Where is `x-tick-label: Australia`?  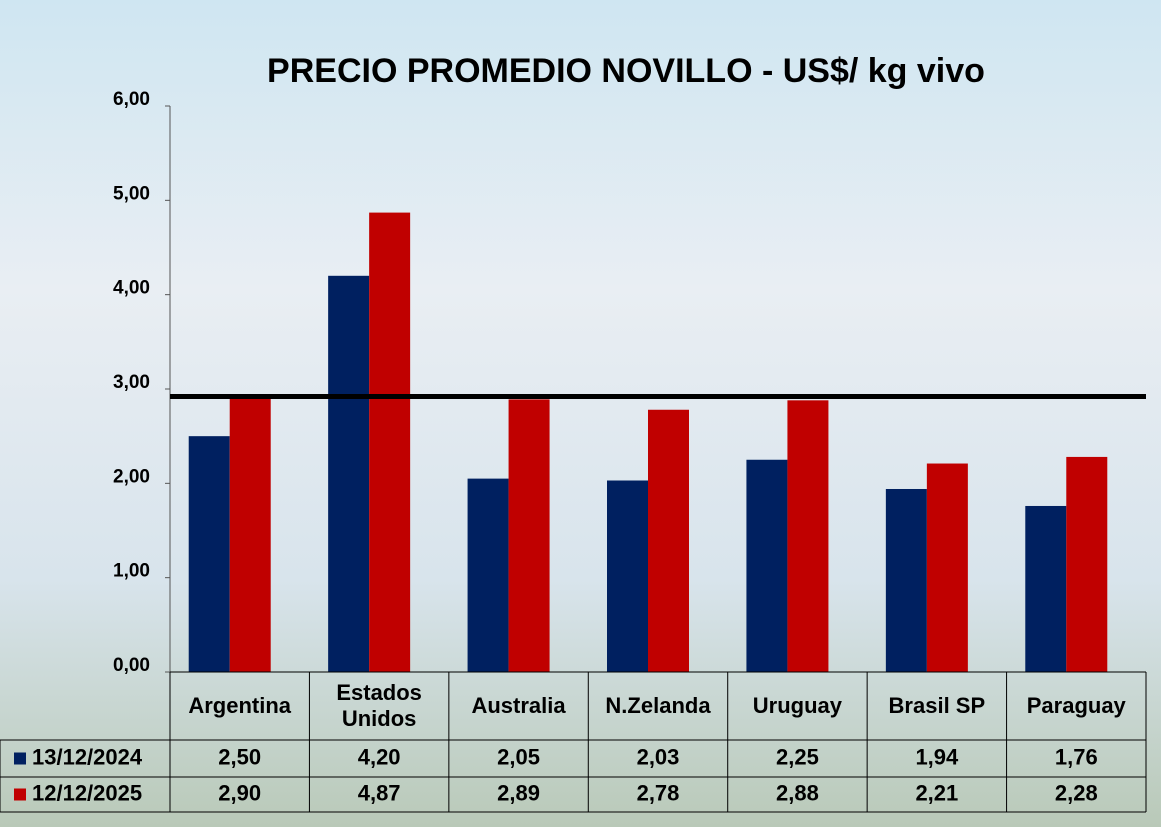 x-tick-label: Australia is located at coordinates (518, 705).